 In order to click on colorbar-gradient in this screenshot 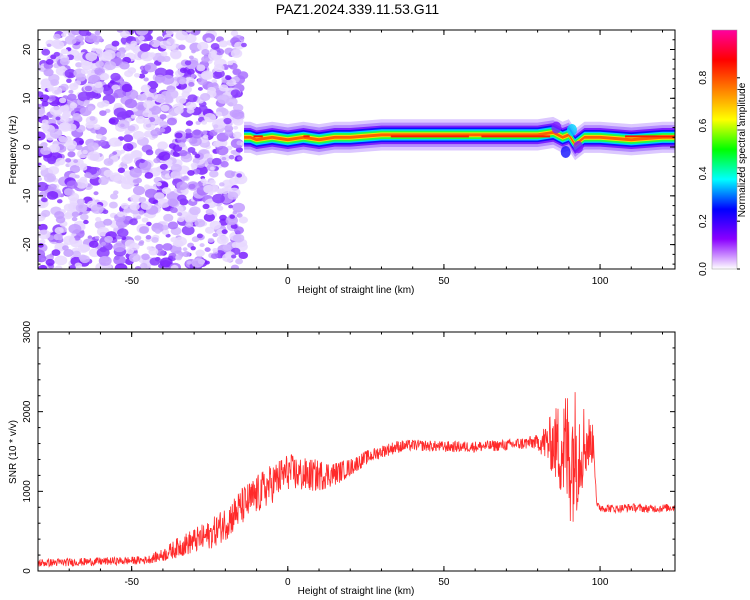, I will do `click(724, 149)`.